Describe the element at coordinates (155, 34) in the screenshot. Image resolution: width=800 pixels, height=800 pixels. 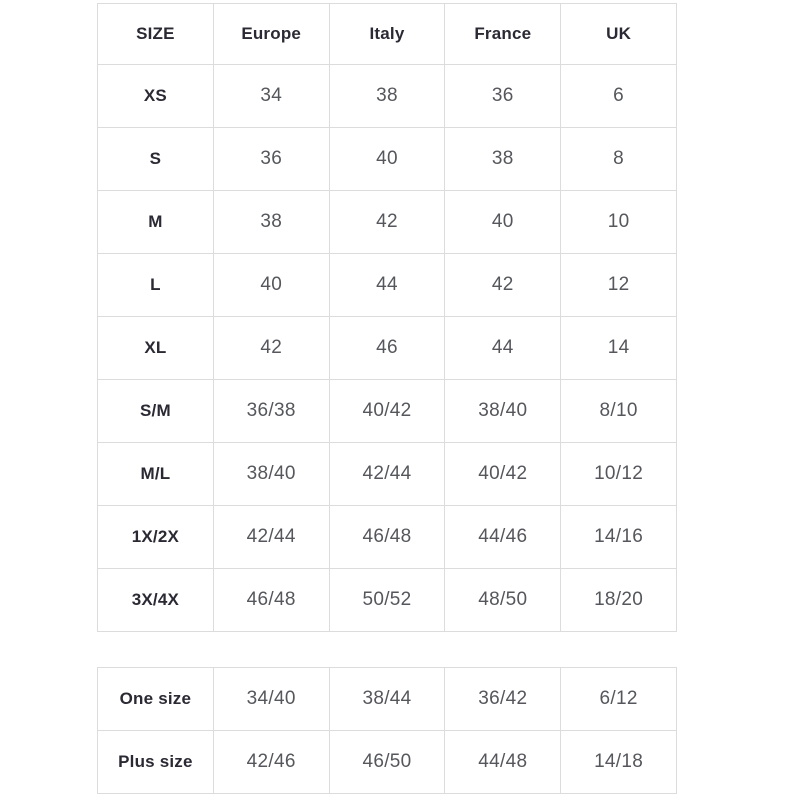
I see `column-header: SIZE` at that location.